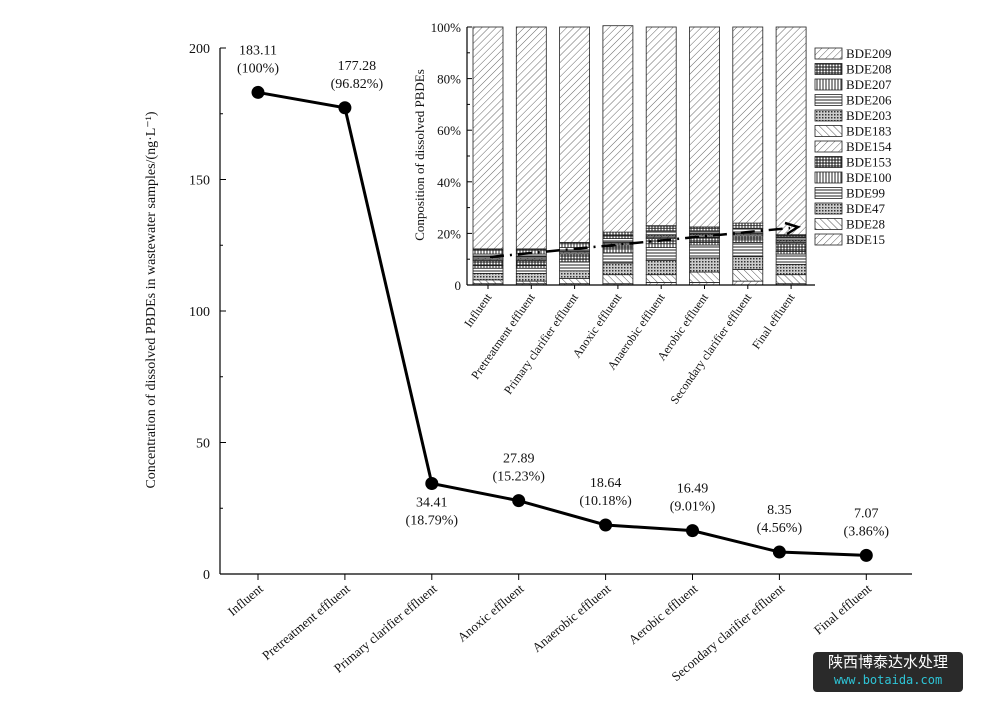 This screenshot has height=717, width=1004. What do you see at coordinates (888, 672) in the screenshot?
I see `watermark: 陕西博泰达水处理 www.botaida.com` at bounding box center [888, 672].